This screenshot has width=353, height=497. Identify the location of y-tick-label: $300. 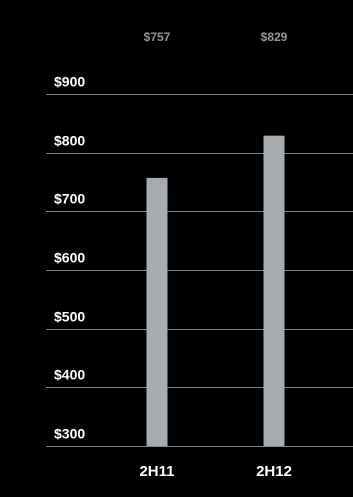
(69, 434).